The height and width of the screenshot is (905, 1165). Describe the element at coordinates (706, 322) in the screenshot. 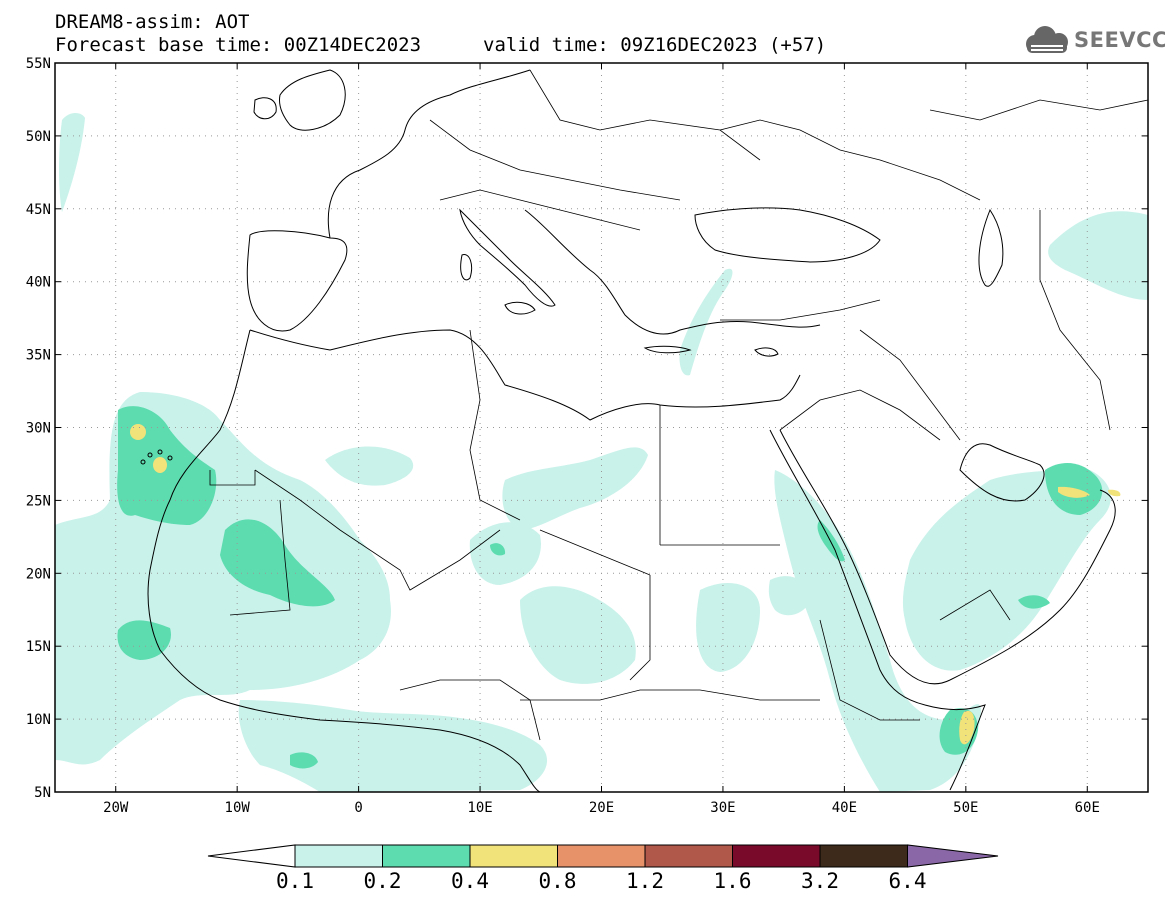

I see `aot-region-aegean` at that location.